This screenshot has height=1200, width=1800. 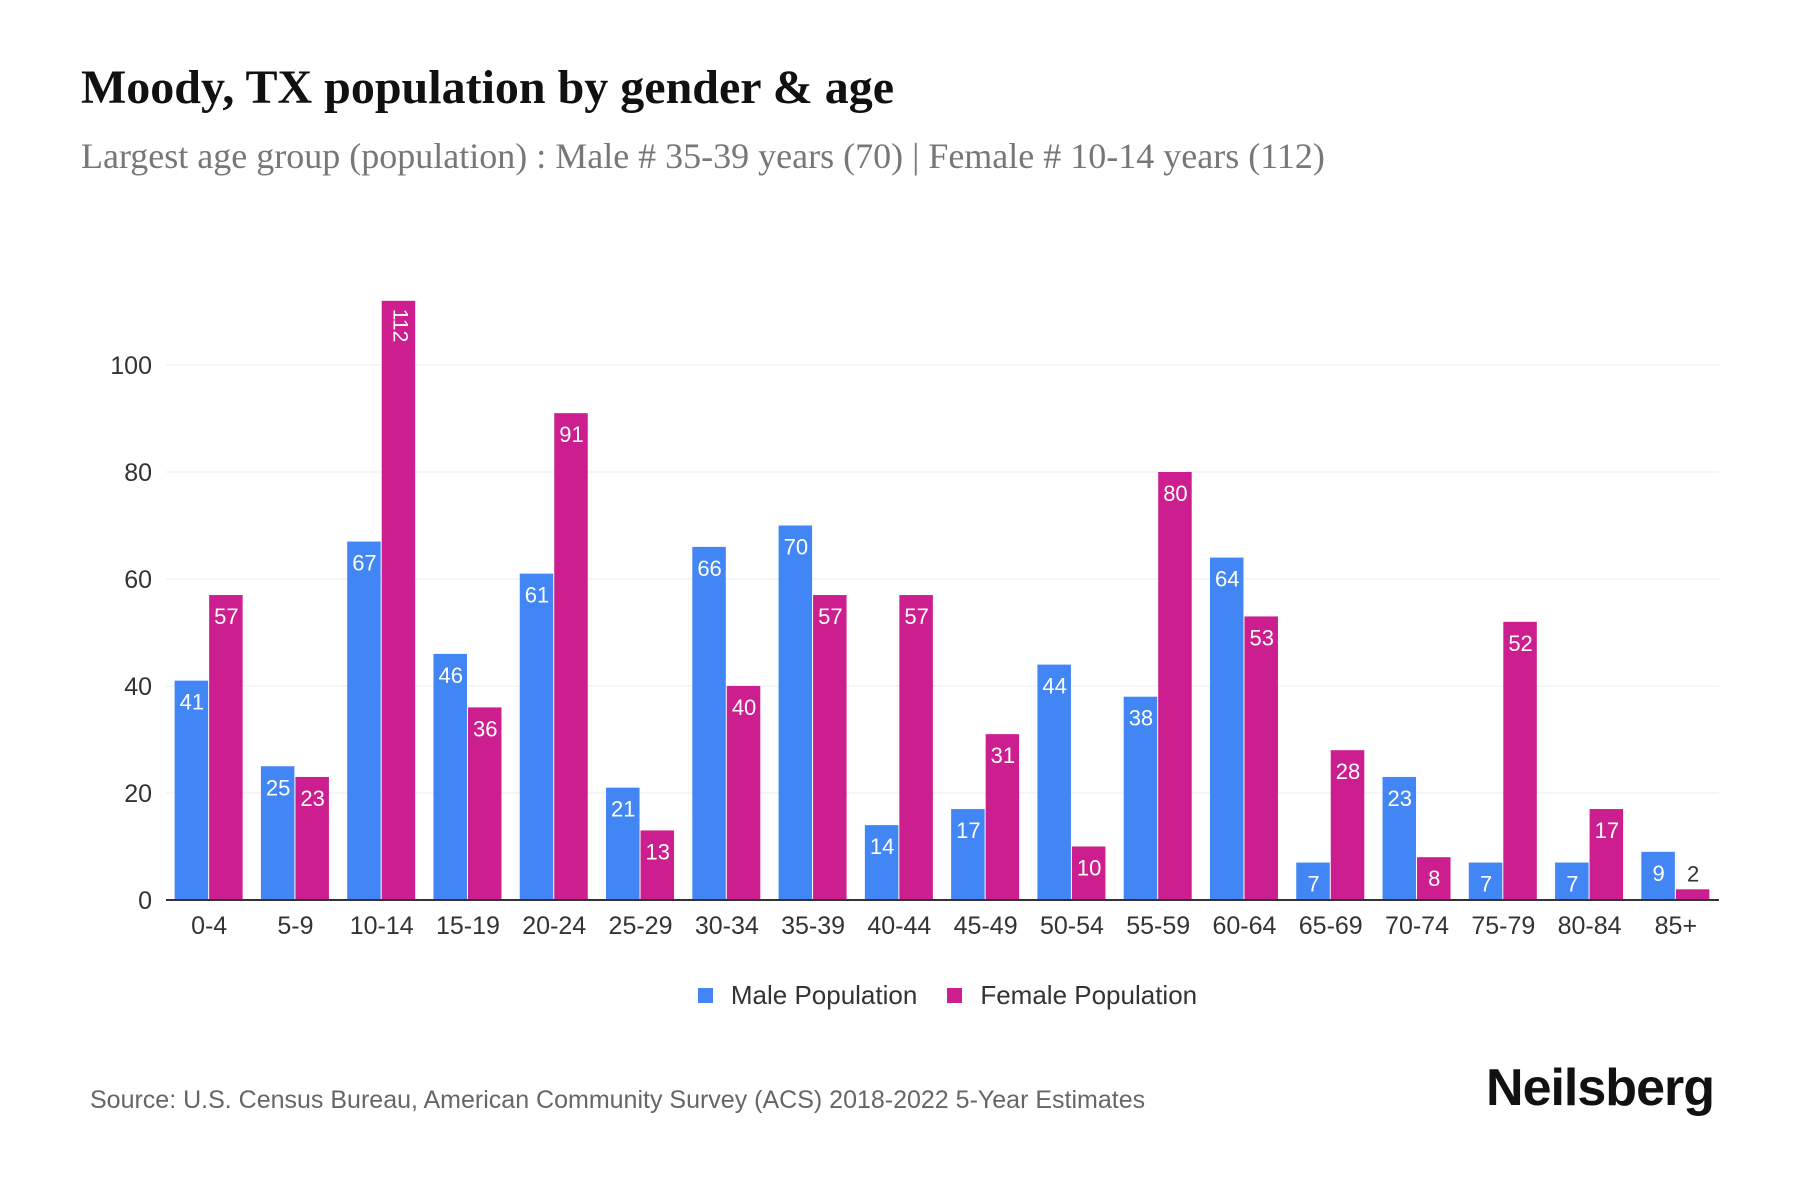 What do you see at coordinates (1158, 926) in the screenshot?
I see `x-tick-label: 55-59` at bounding box center [1158, 926].